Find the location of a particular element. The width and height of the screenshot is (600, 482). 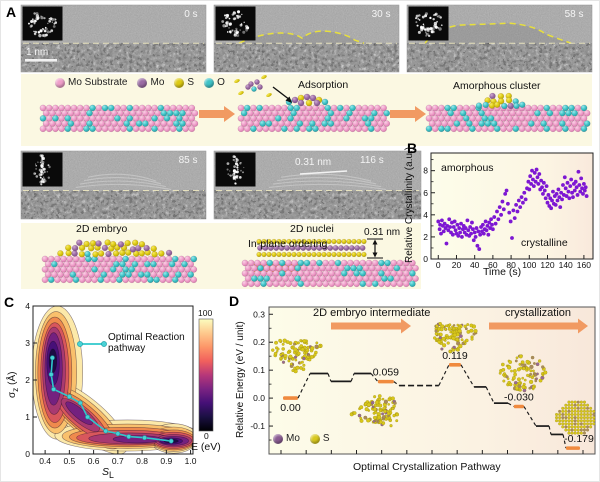

svg-text: -0.179 is located at coordinates (579, 439).